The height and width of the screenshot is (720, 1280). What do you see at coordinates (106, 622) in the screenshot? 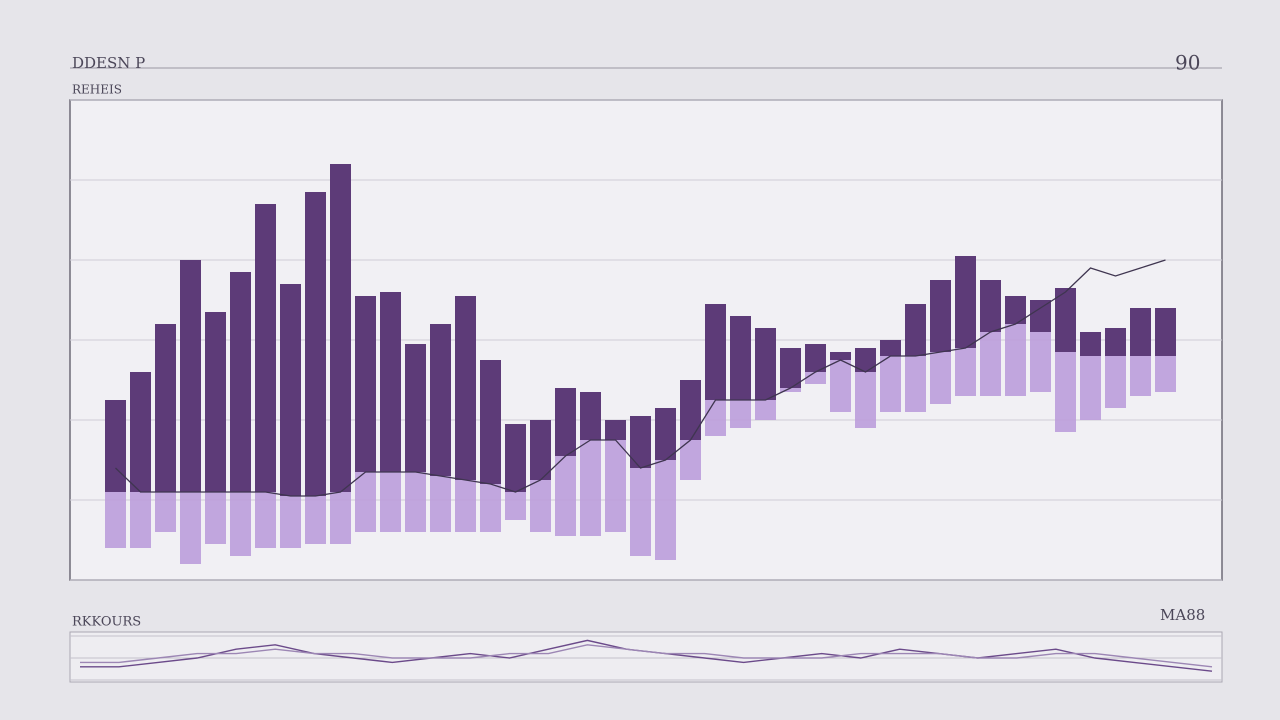
I see `lower-title: RKKOURS` at bounding box center [106, 622].